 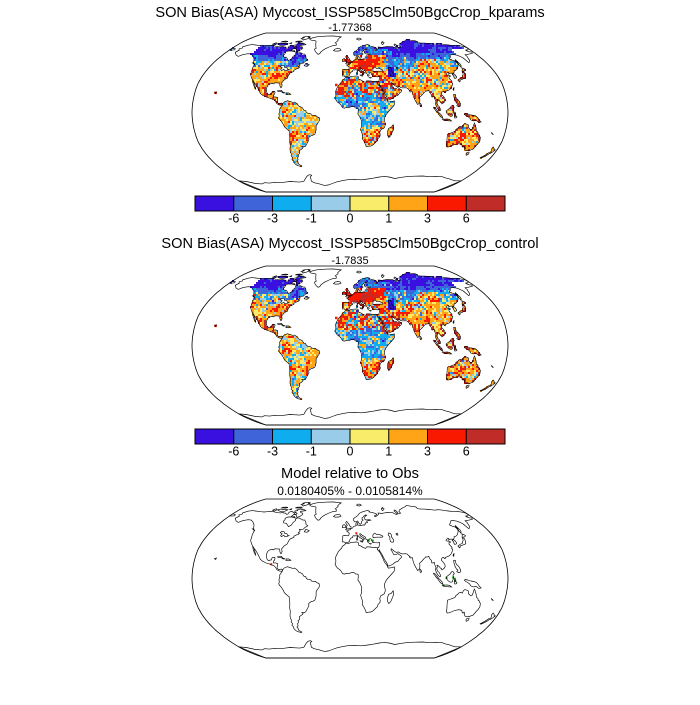 I want to click on svg-text: 0.0180405% - 0.0105814%, so click(x=350, y=491).